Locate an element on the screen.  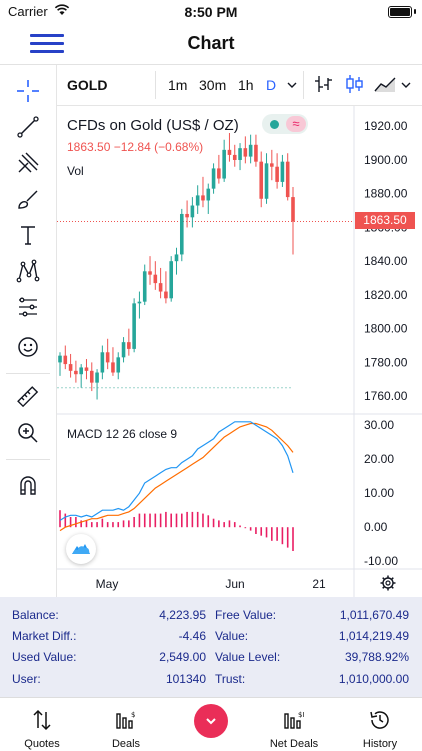
chart-top-bar: GOLD 1m 30m 1h D is located at coordinates (239, 85).